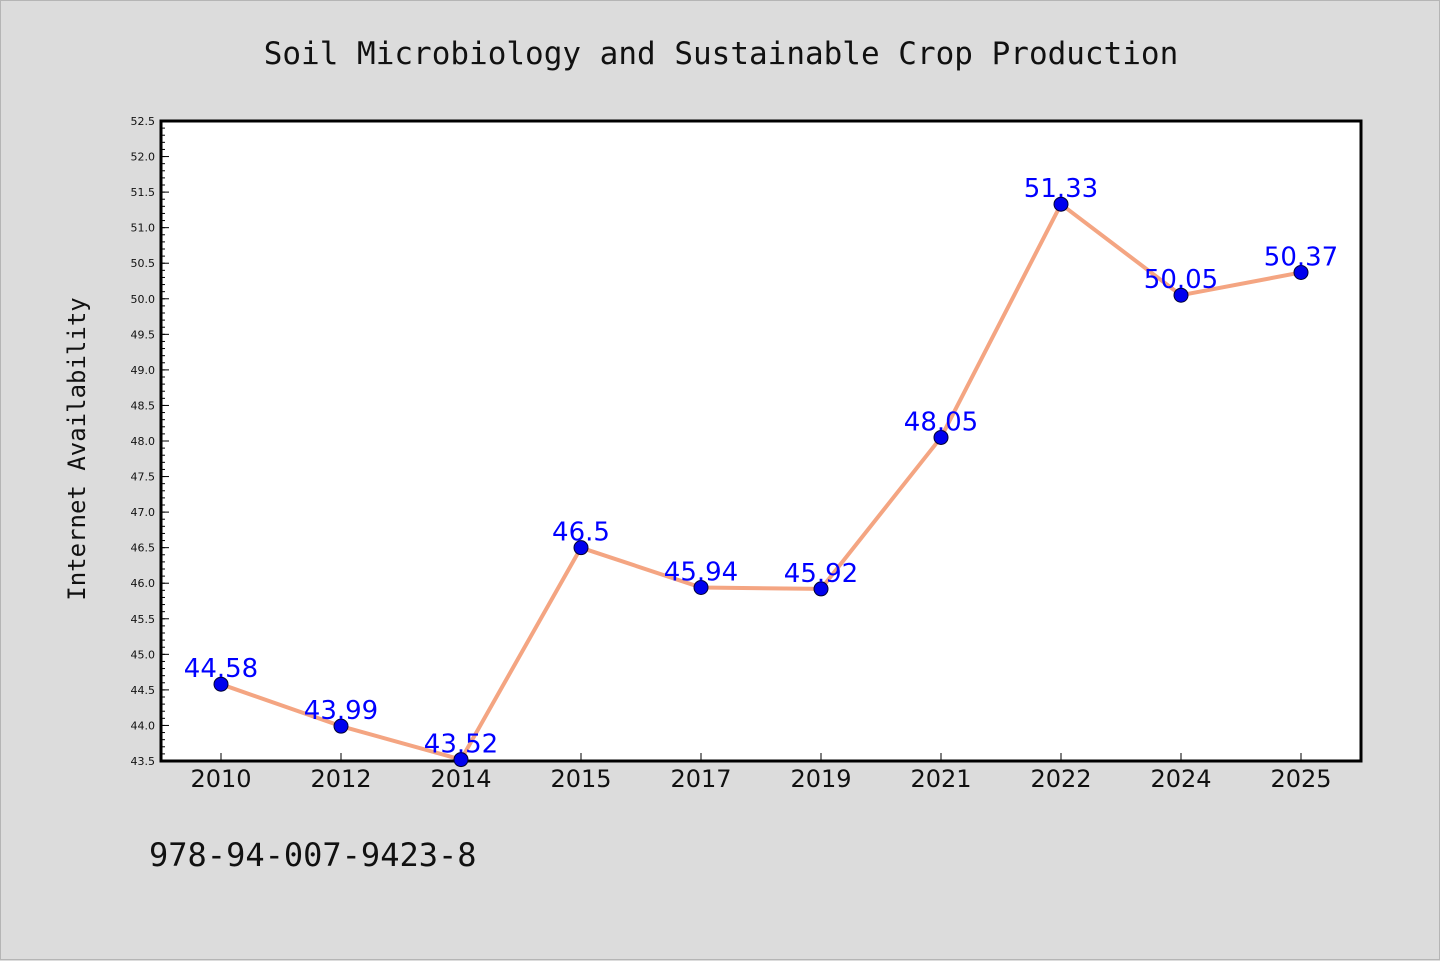 This screenshot has width=1440, height=961. I want to click on y-axis-label: Internet Availability, so click(77, 448).